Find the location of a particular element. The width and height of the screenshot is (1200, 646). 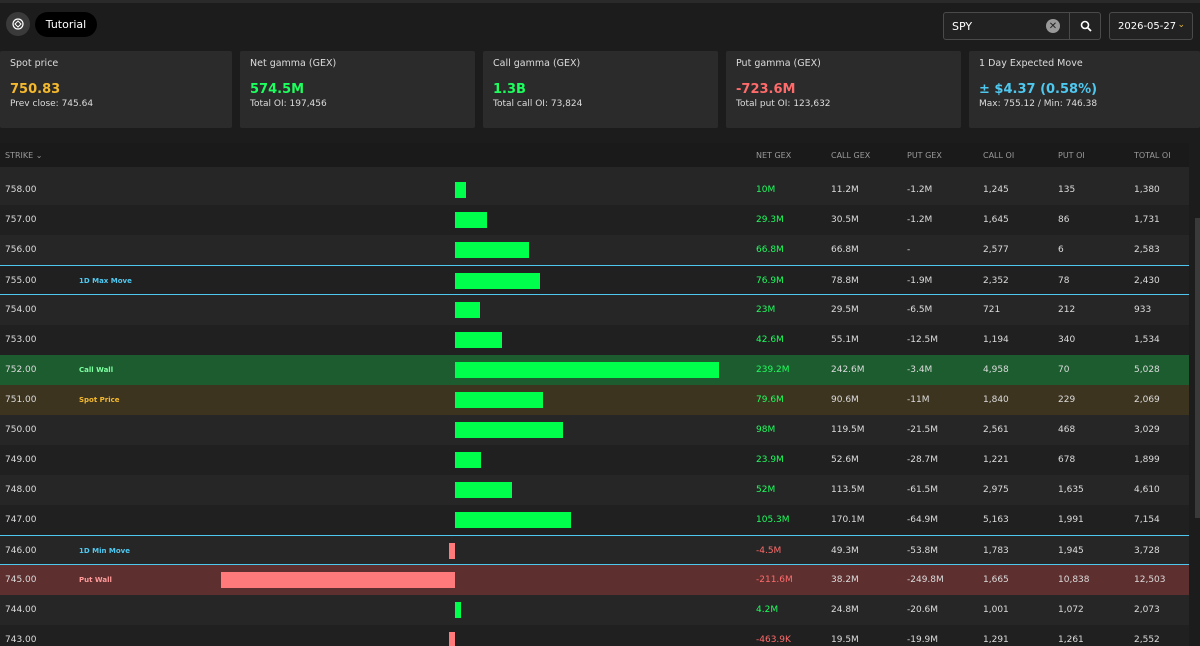

total-oi-cell: 3,029 is located at coordinates (1147, 430).